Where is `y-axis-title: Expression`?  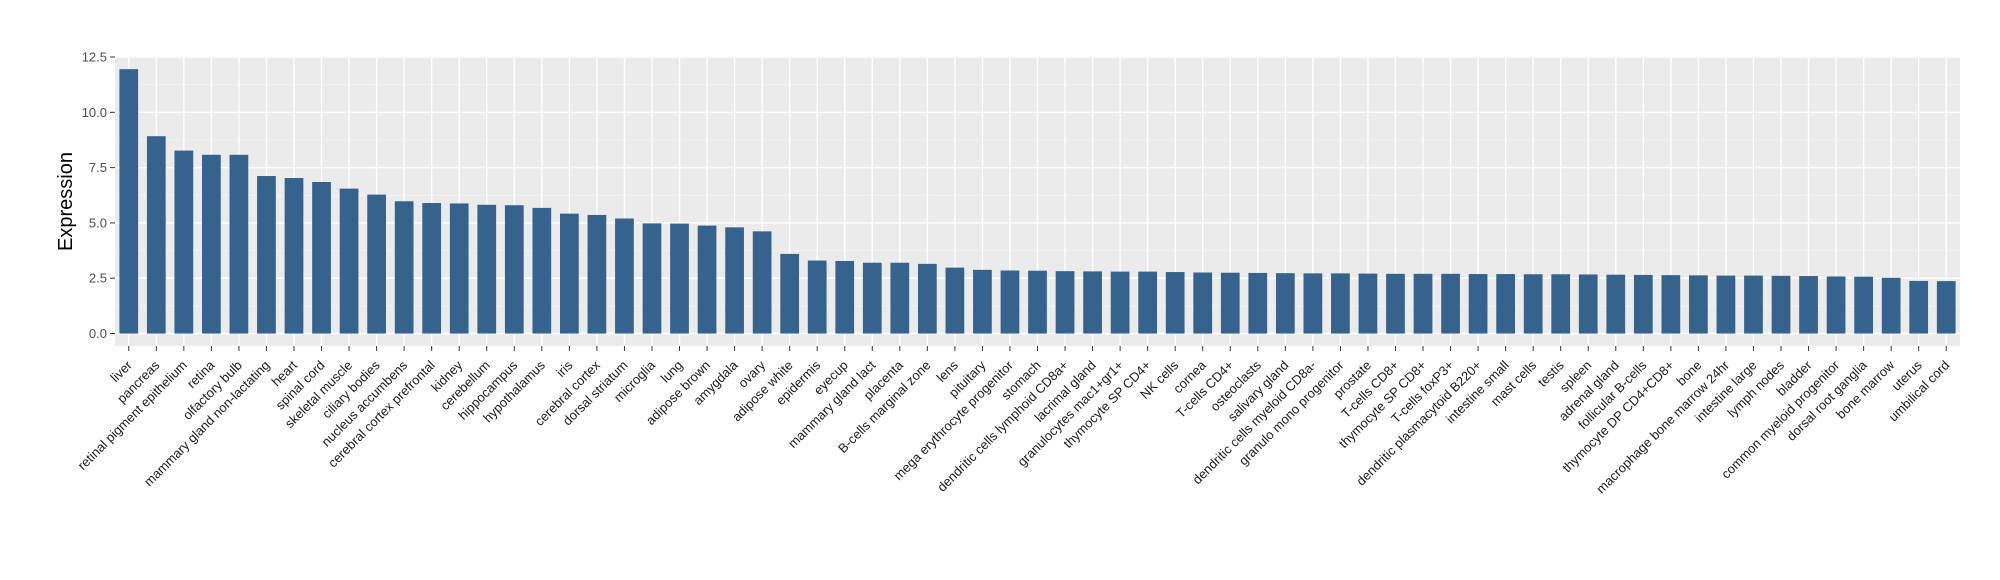 y-axis-title: Expression is located at coordinates (66, 201).